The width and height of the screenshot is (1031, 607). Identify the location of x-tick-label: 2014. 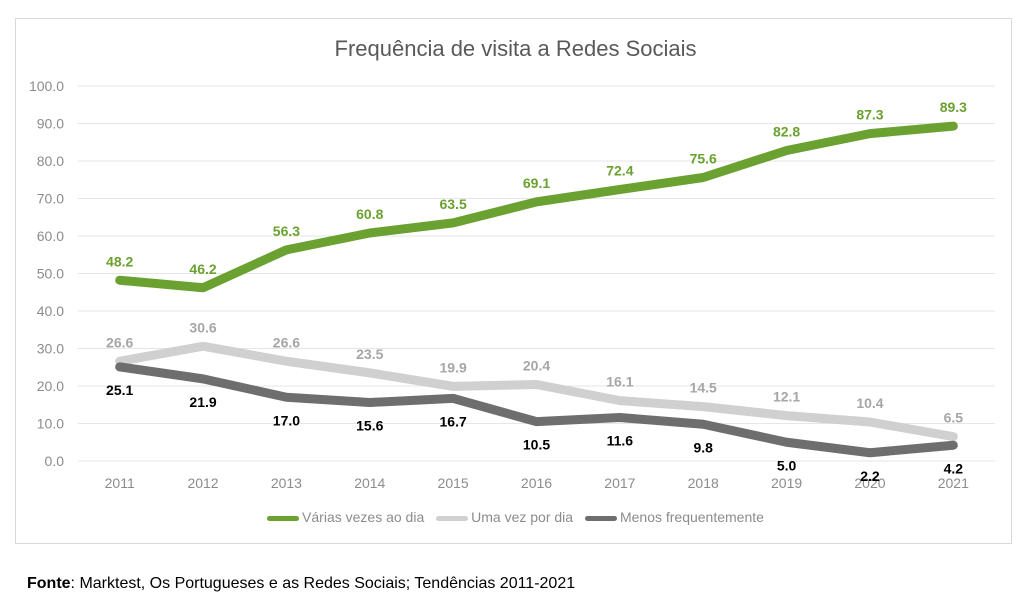
(369, 483).